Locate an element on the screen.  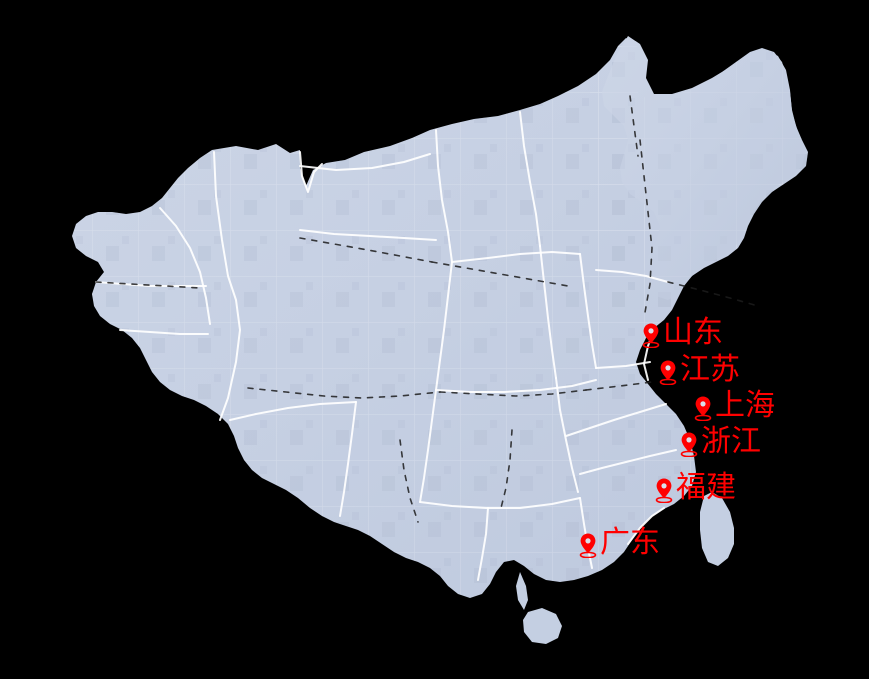
marker-fujian: 福建 is located at coordinates (695, 489).